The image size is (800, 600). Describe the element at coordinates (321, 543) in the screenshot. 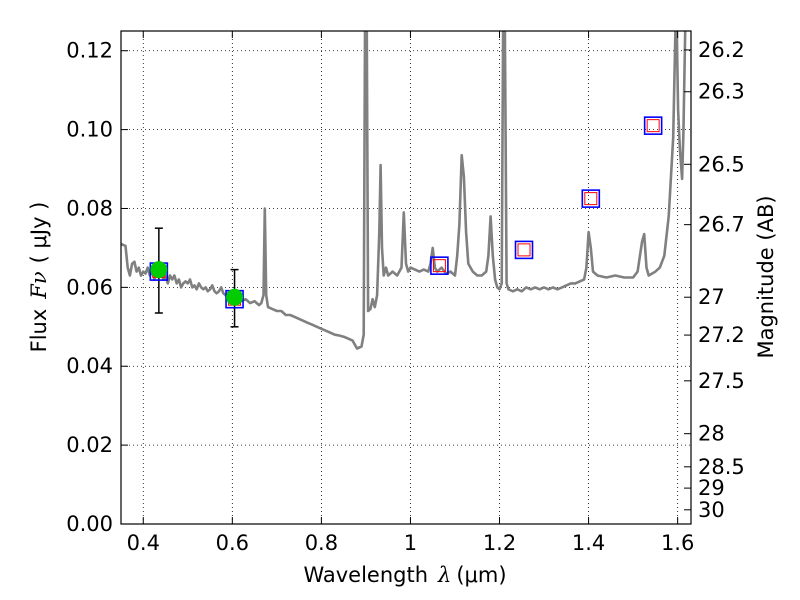

I see `x-tick-label: 0.8` at that location.